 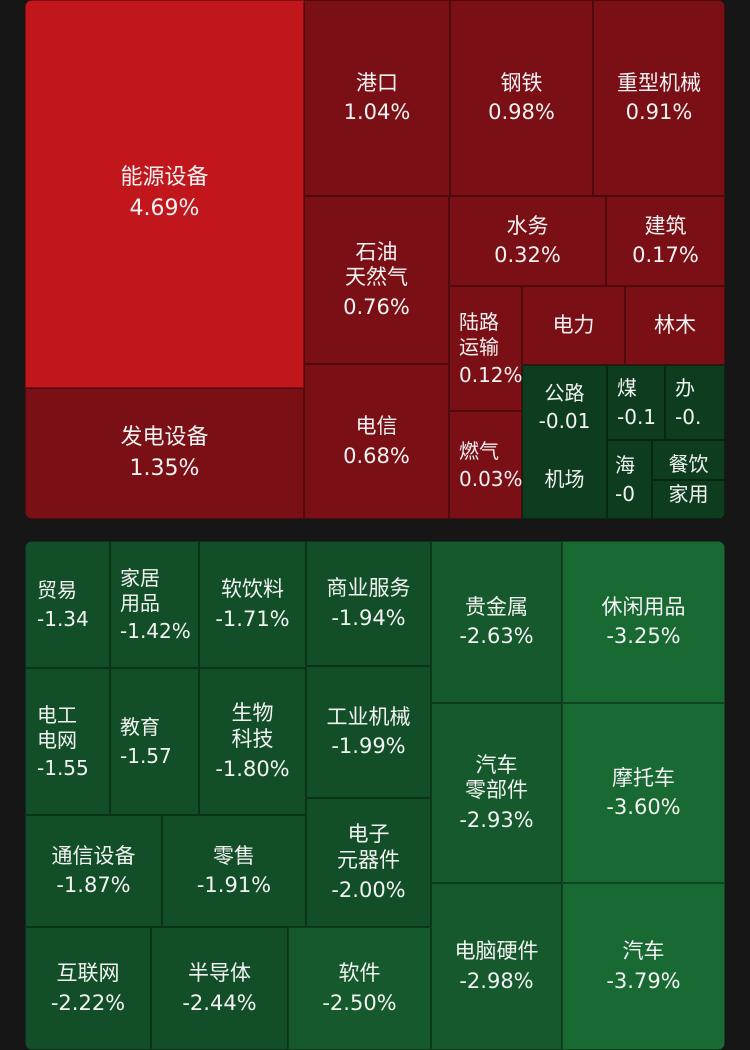 What do you see at coordinates (93, 855) in the screenshot?
I see `tile-label: 通信设备` at bounding box center [93, 855].